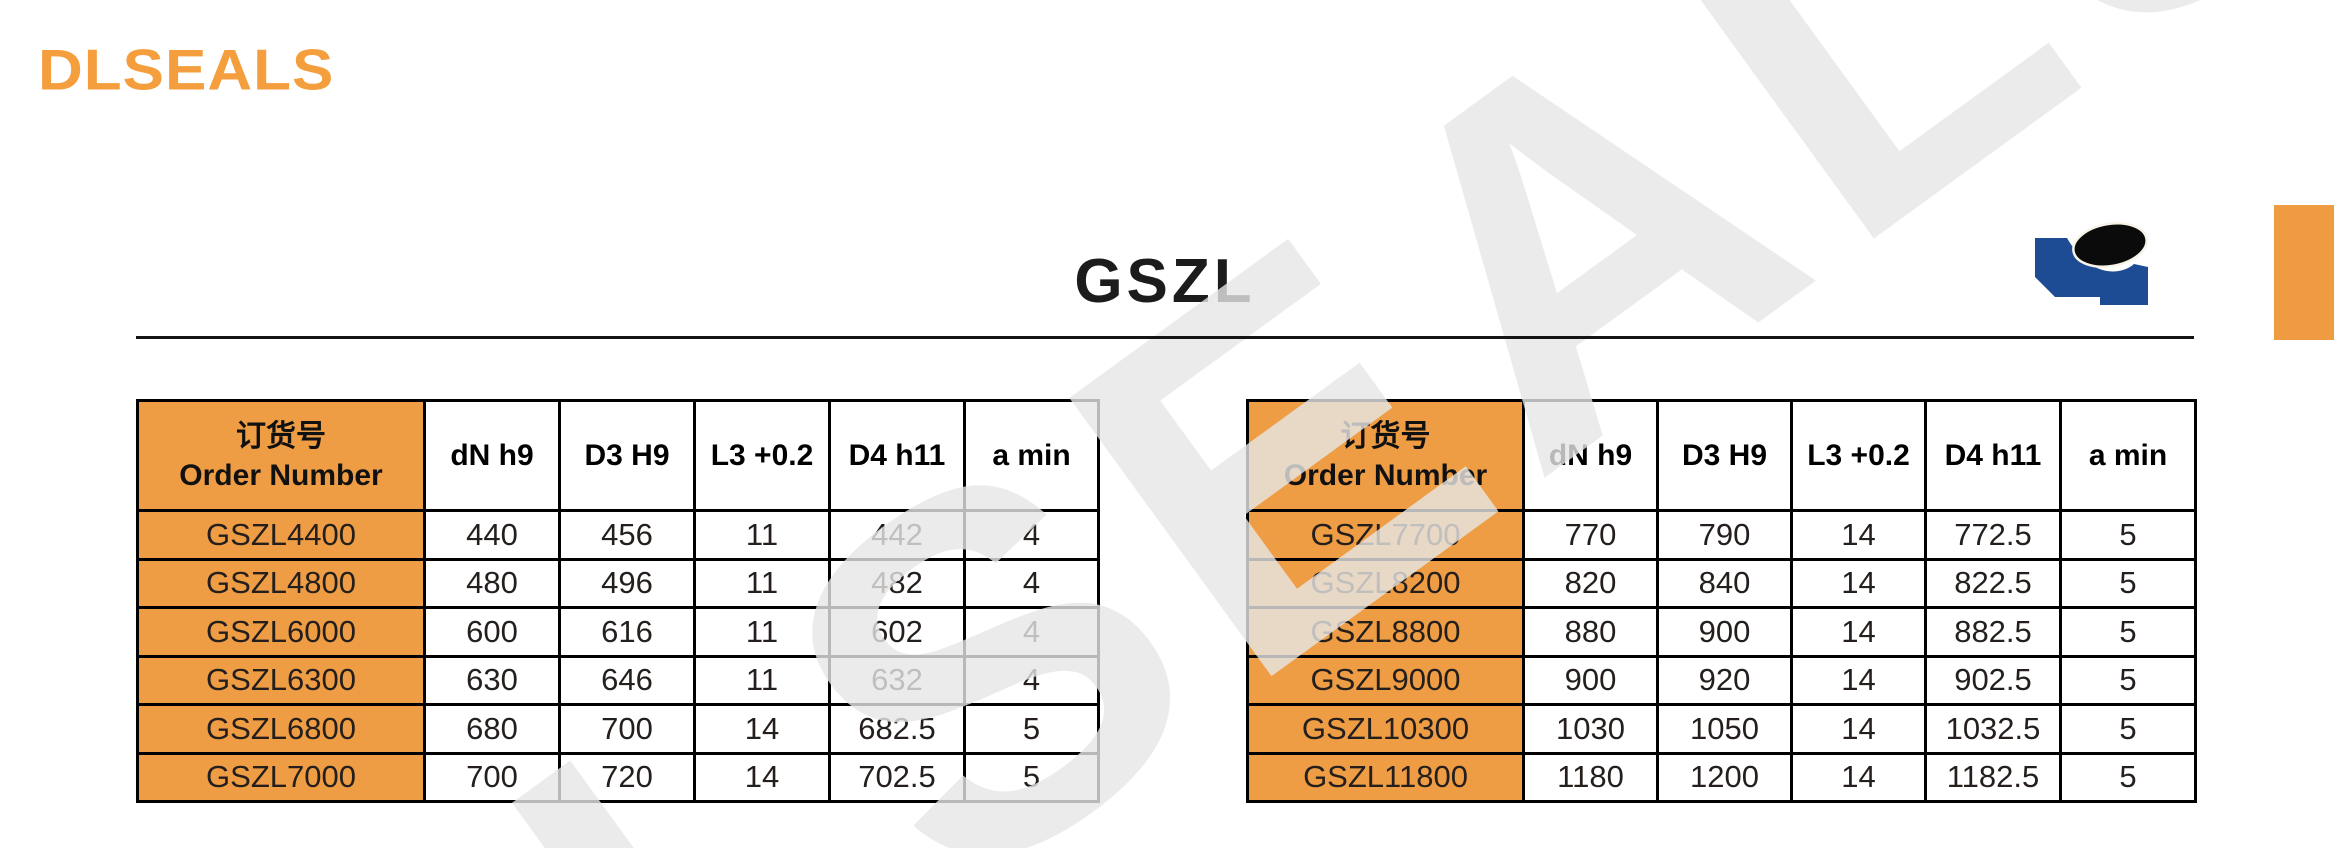 The width and height of the screenshot is (2334, 848). What do you see at coordinates (1993, 729) in the screenshot?
I see `value-cell: 1032.5` at bounding box center [1993, 729].